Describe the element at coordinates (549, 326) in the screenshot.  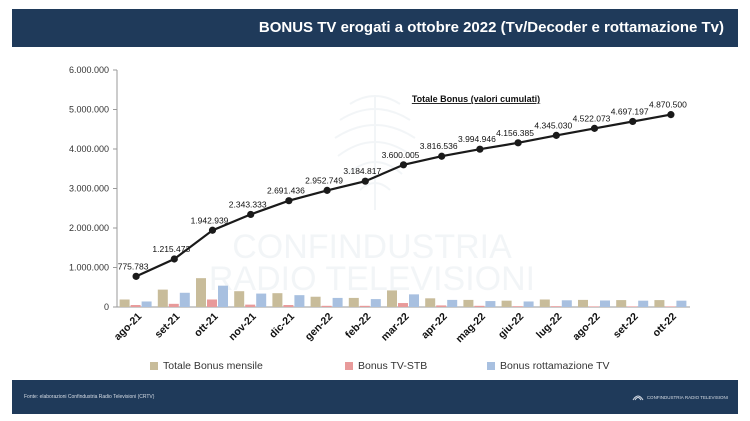
I see `x-tick-label: lug-22` at that location.